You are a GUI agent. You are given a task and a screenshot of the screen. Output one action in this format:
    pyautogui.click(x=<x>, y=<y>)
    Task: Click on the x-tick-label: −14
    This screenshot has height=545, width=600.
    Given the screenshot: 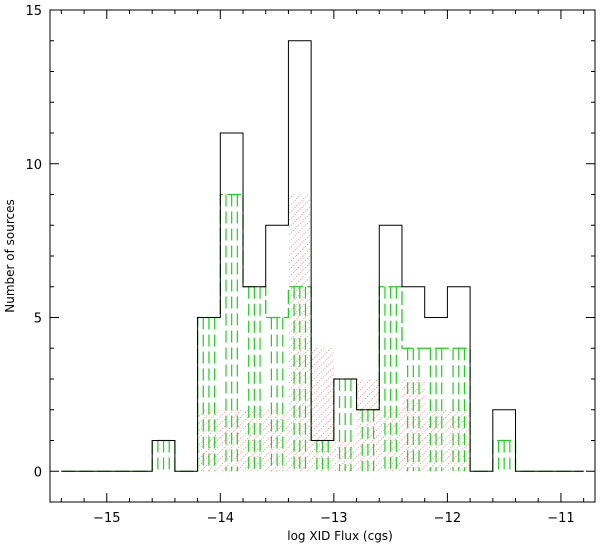 What is the action you would take?
    pyautogui.click(x=220, y=518)
    